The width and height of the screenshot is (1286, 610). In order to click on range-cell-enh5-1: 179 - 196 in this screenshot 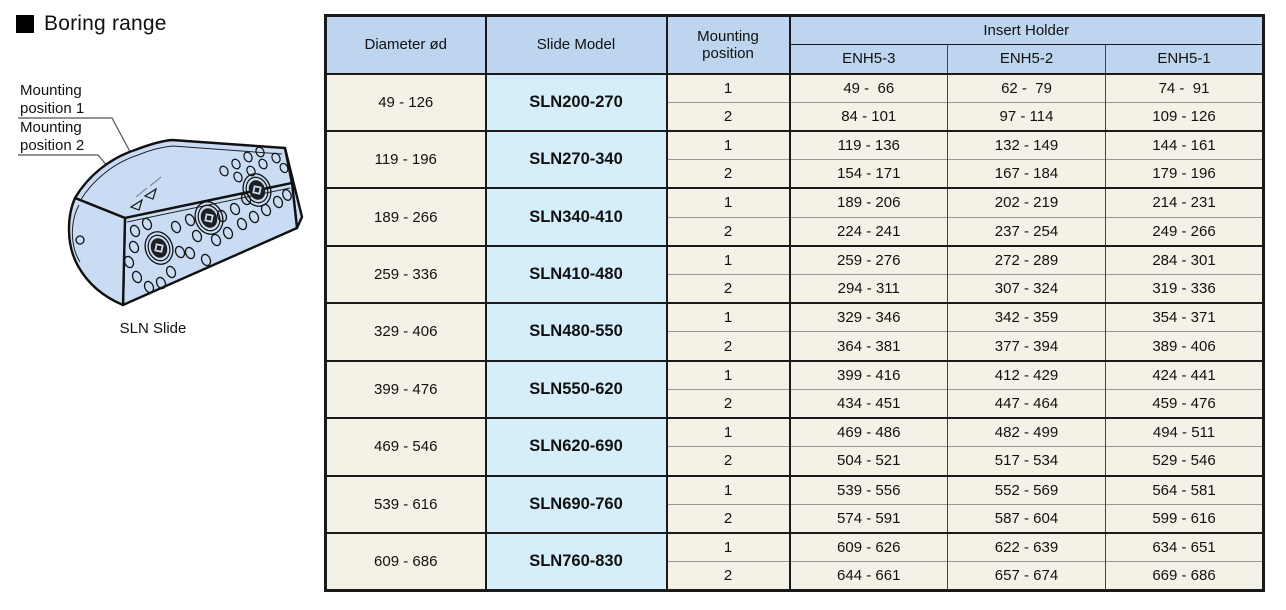, I will do `click(1184, 174)`.